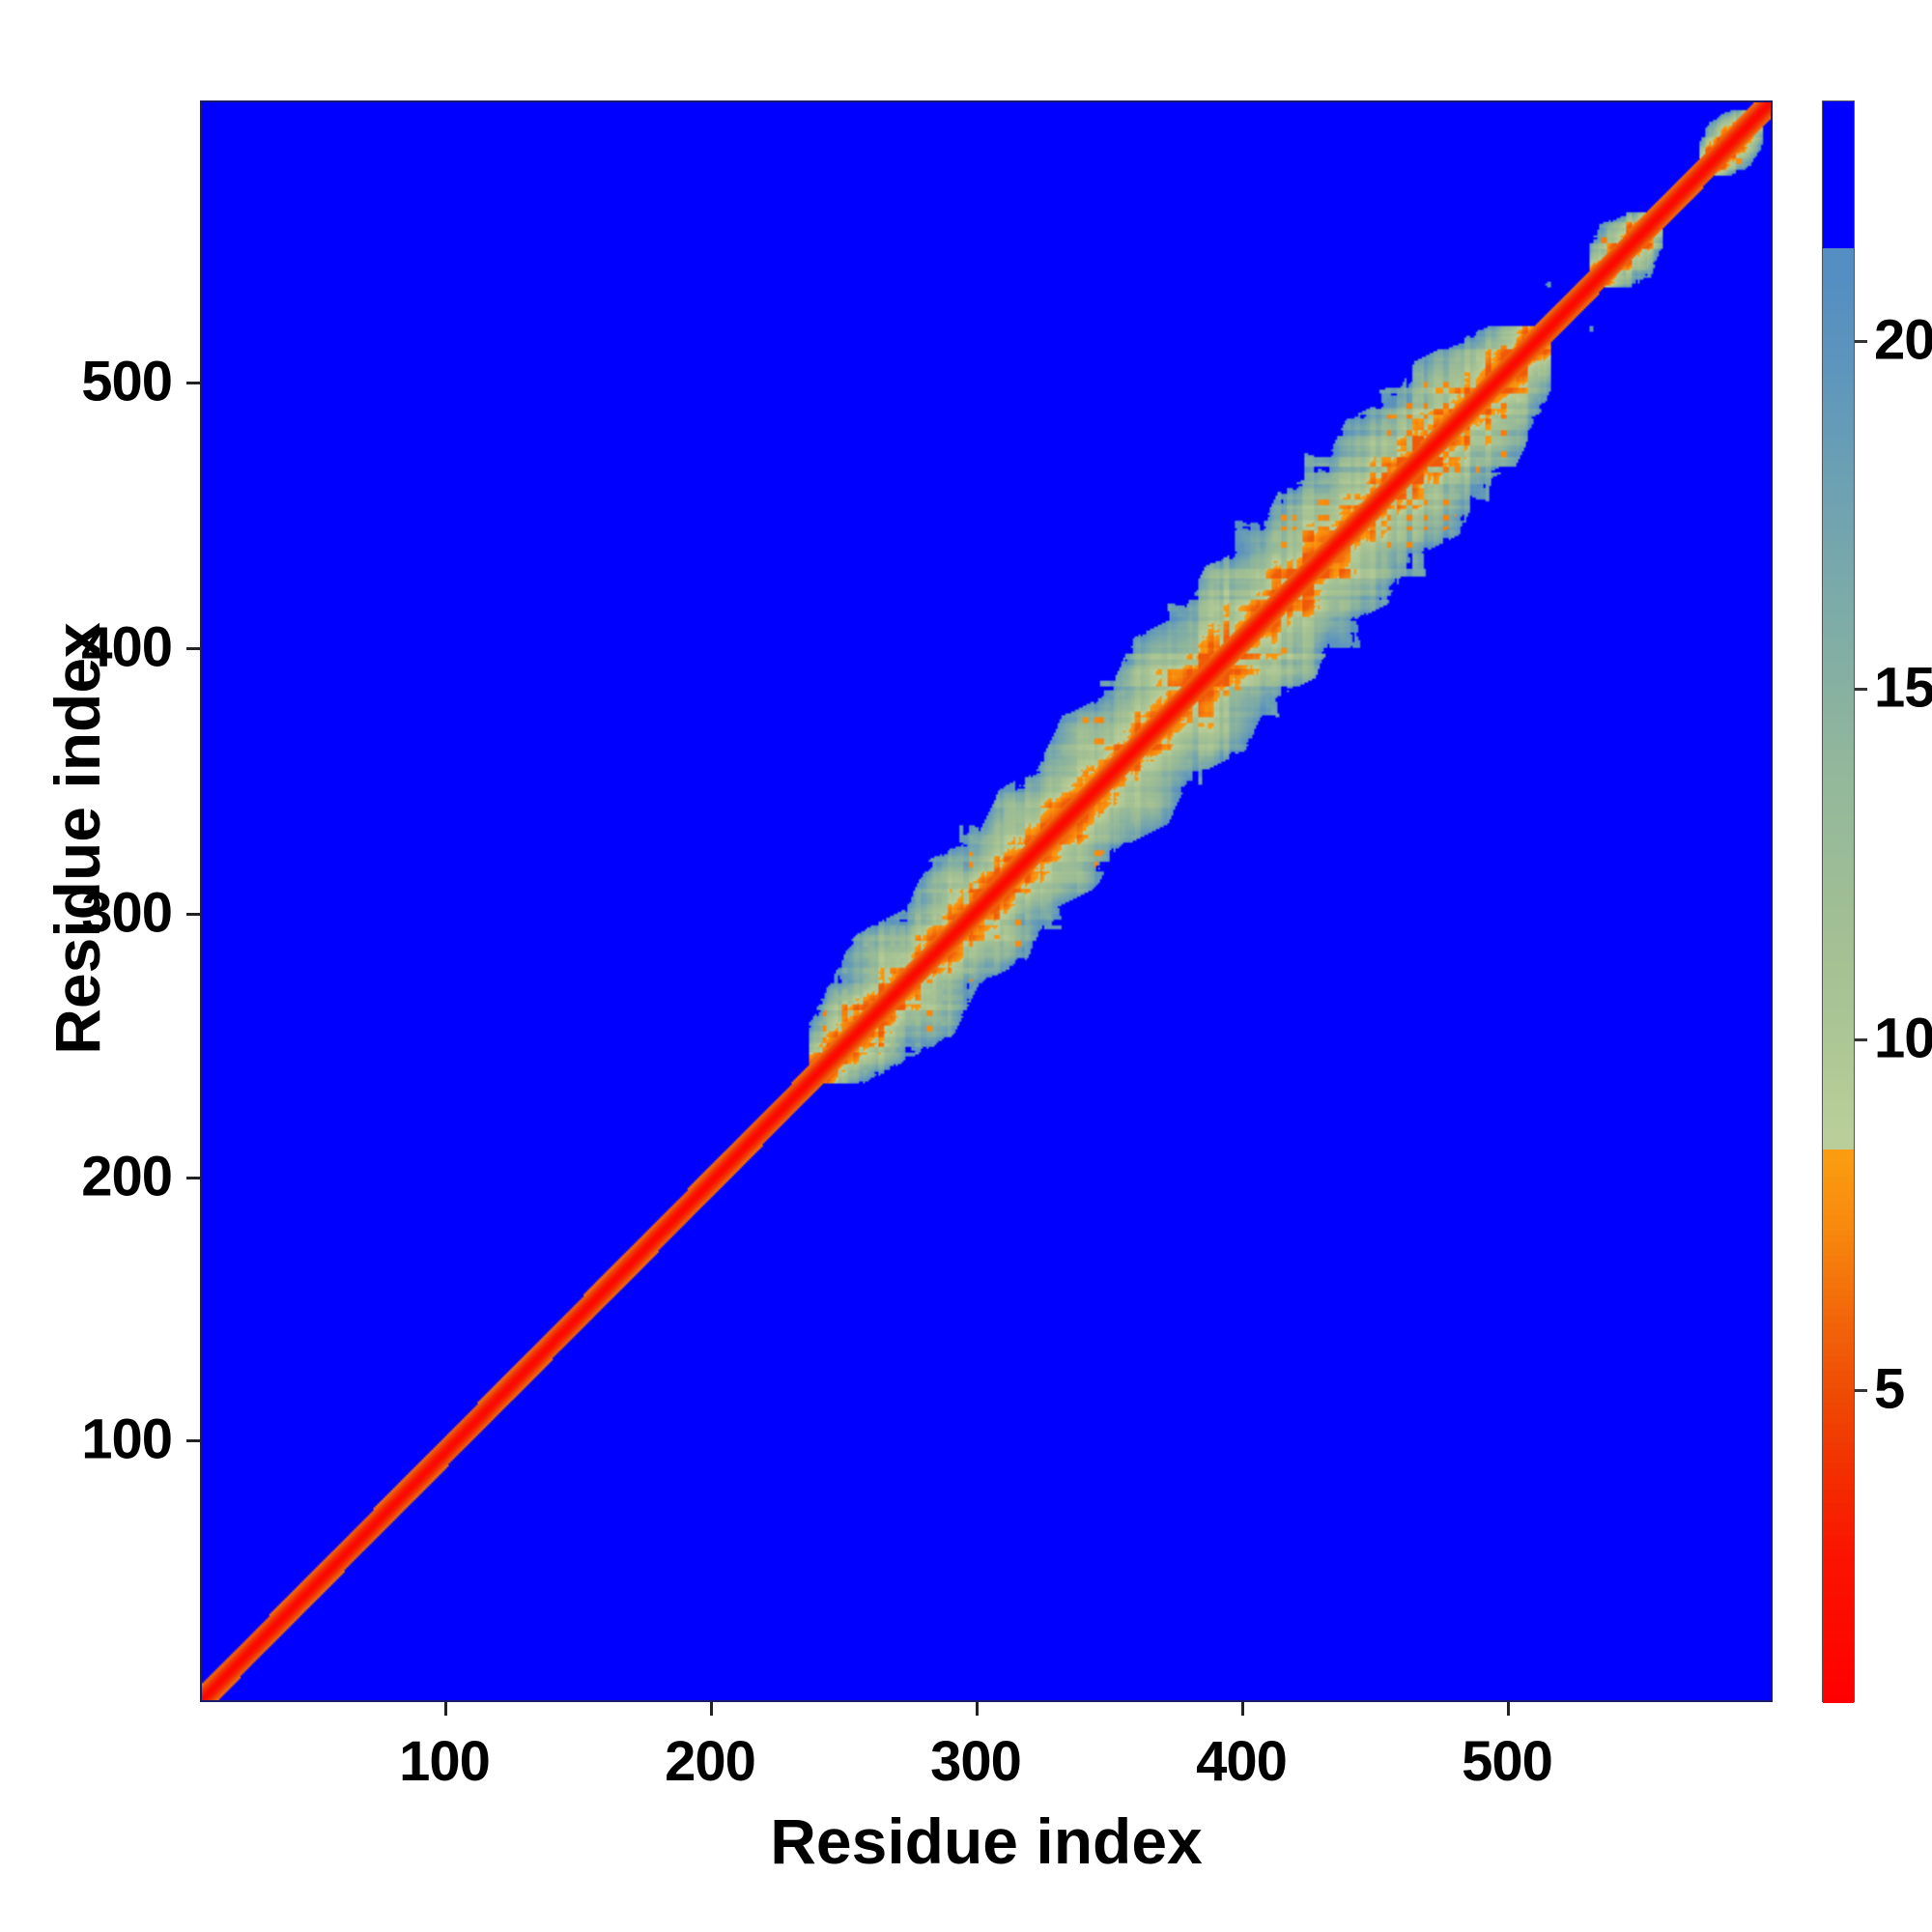 The image size is (1932, 1932). Describe the element at coordinates (127, 647) in the screenshot. I see `y-tick-label-400: 400` at that location.